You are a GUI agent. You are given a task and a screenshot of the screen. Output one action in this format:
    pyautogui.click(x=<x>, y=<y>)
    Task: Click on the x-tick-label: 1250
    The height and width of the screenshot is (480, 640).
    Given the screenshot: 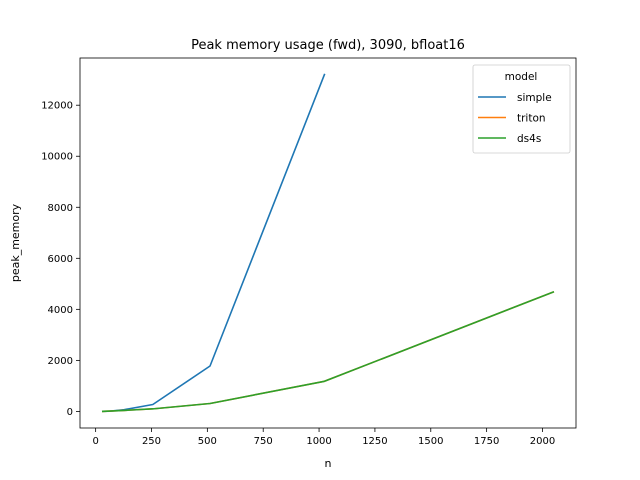 What is the action you would take?
    pyautogui.click(x=374, y=441)
    